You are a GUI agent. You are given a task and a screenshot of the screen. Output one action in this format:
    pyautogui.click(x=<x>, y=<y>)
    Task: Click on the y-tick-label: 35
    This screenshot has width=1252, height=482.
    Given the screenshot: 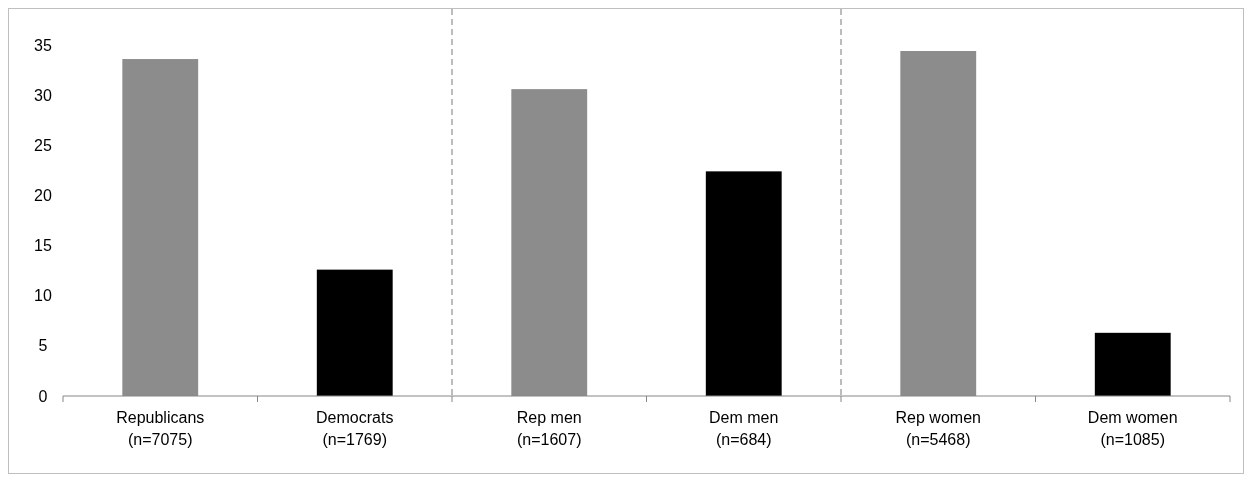 What is the action you would take?
    pyautogui.click(x=43, y=45)
    